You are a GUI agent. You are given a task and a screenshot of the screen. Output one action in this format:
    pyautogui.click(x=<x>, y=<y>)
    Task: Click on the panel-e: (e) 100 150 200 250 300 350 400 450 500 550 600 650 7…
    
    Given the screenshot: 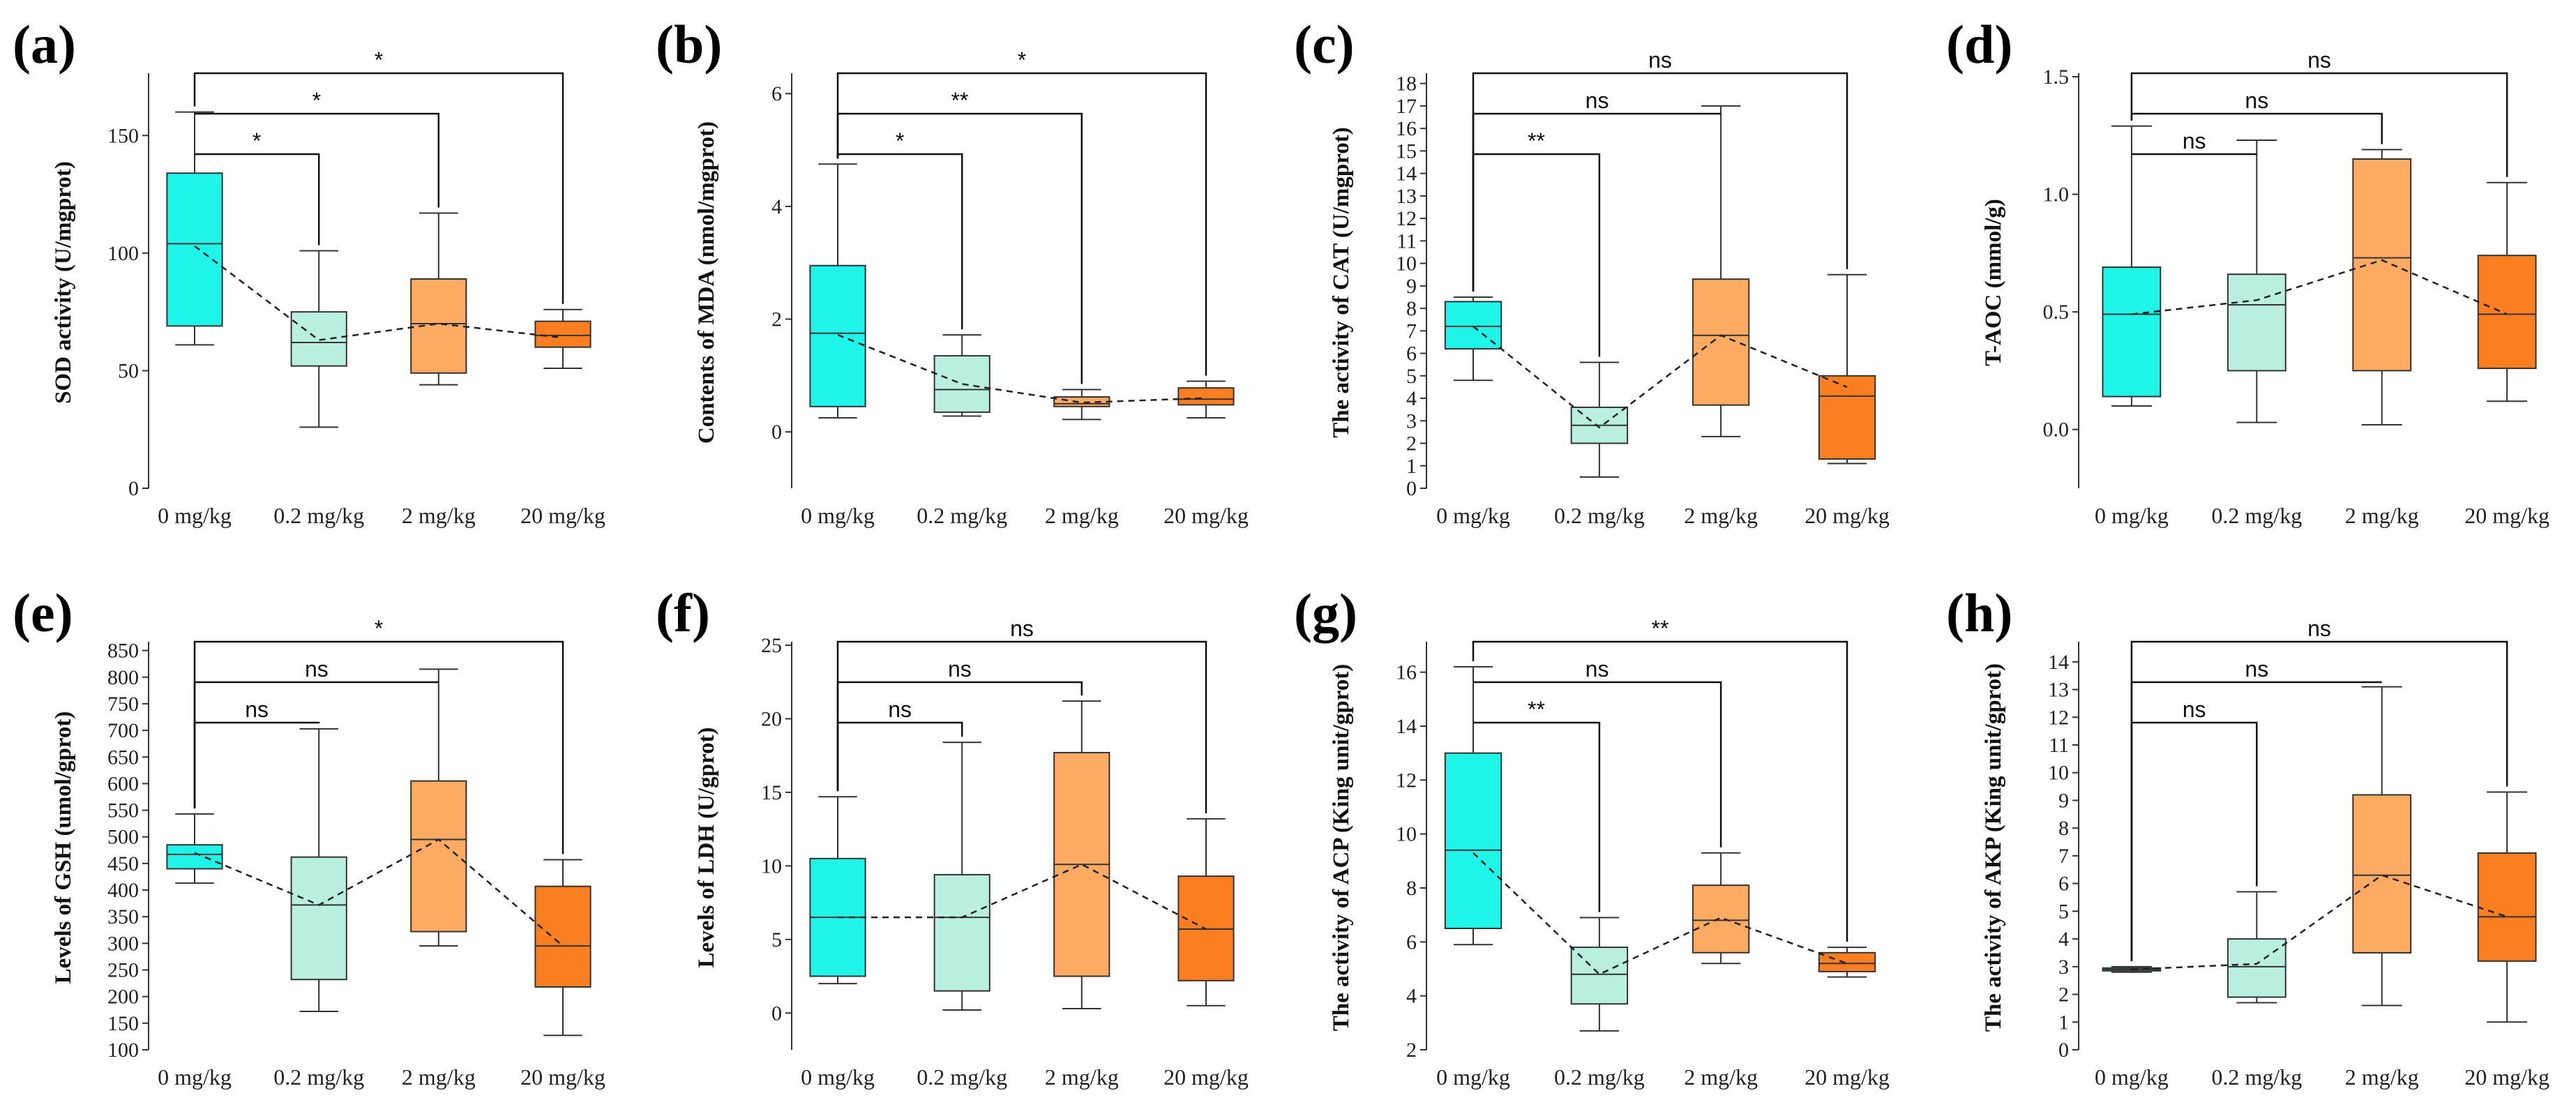 What is the action you would take?
    pyautogui.click(x=309, y=836)
    